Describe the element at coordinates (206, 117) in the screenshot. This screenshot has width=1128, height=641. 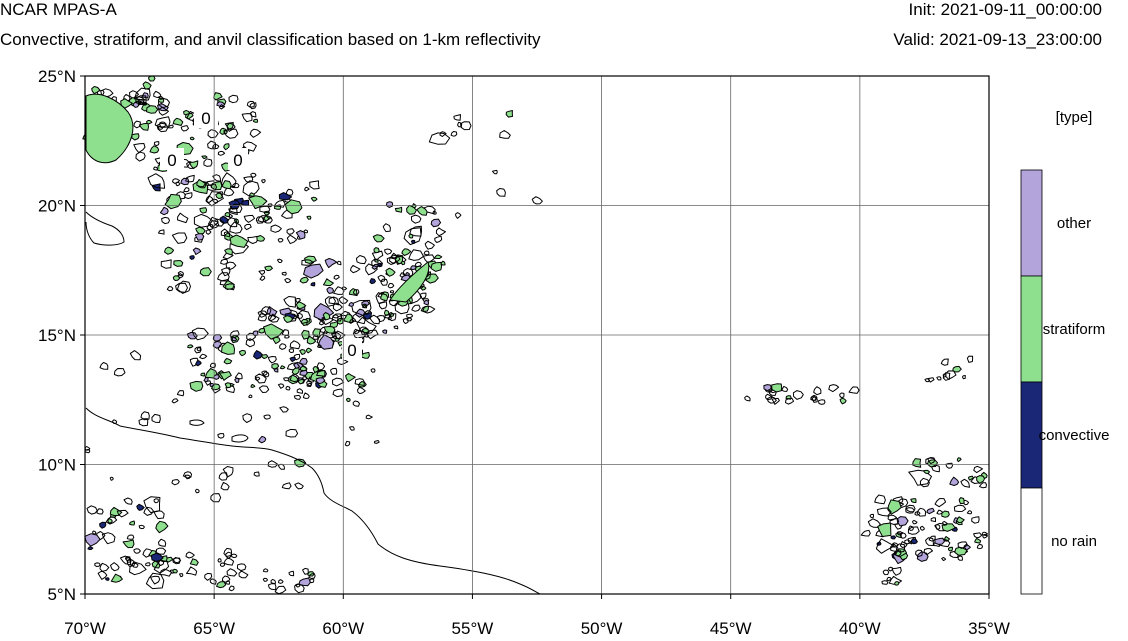
I see `contour-label: 0` at that location.